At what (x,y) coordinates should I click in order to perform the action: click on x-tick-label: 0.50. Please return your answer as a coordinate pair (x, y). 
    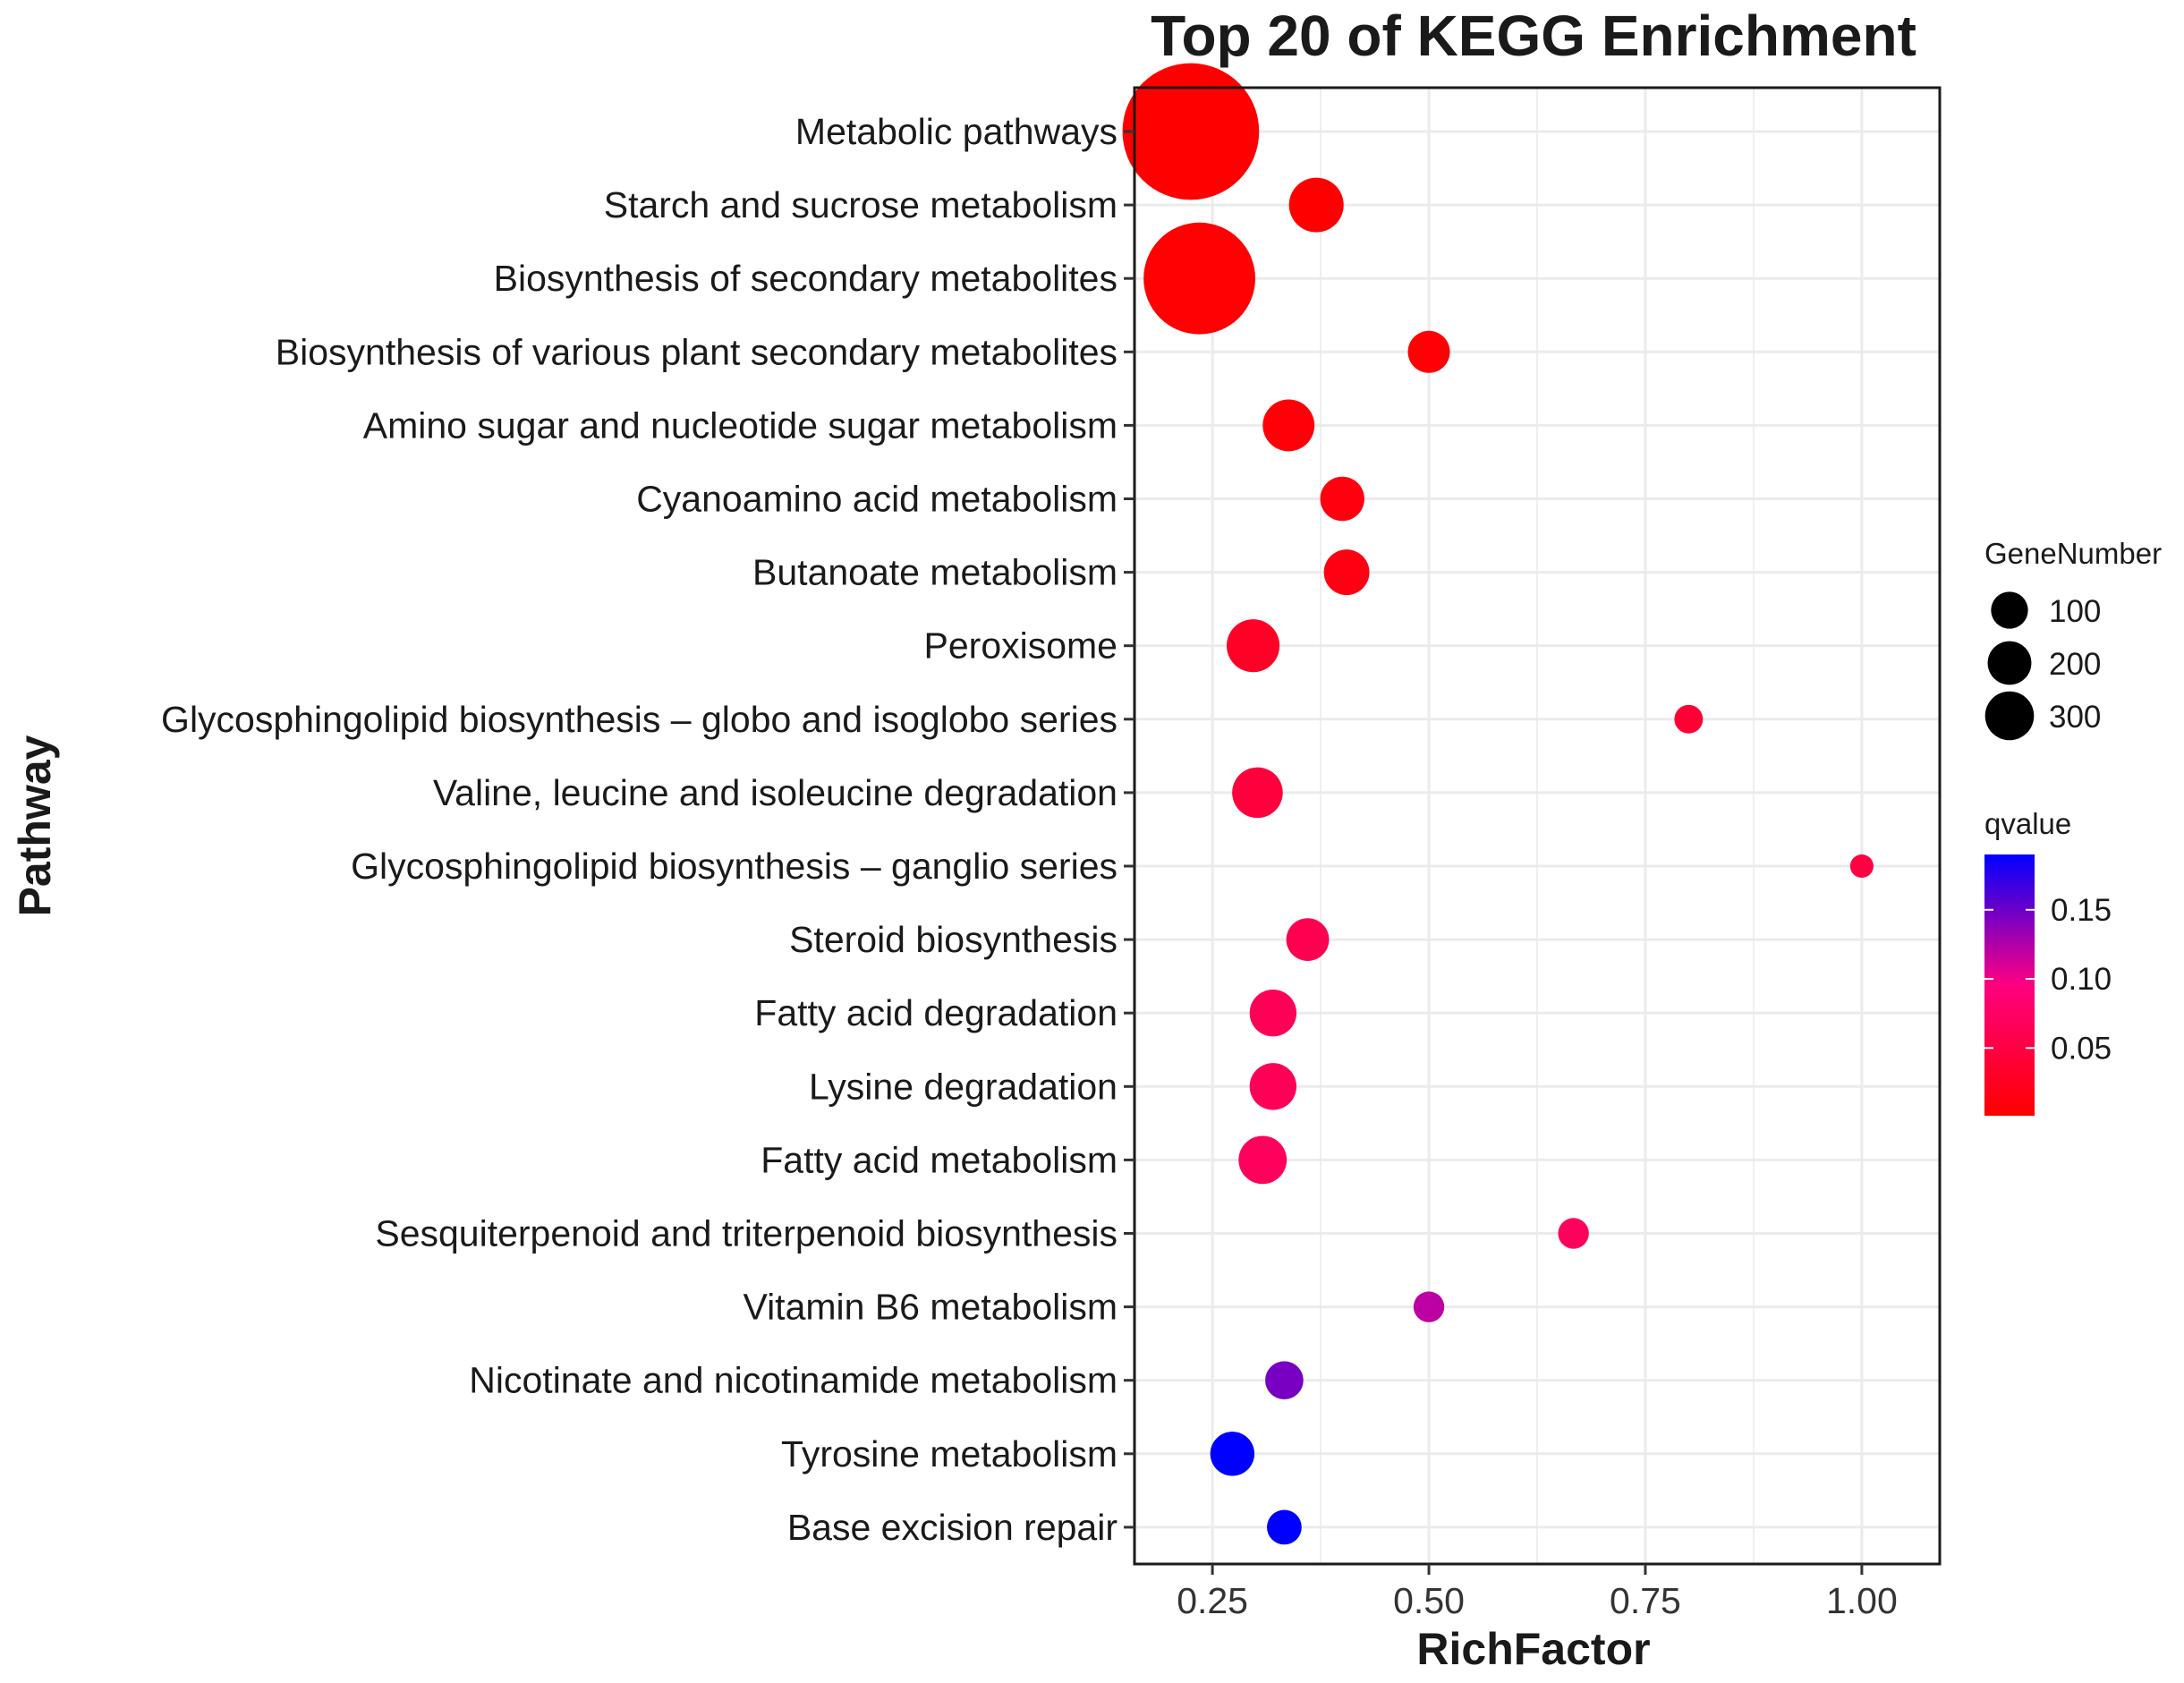
    Looking at the image, I should click on (1429, 1600).